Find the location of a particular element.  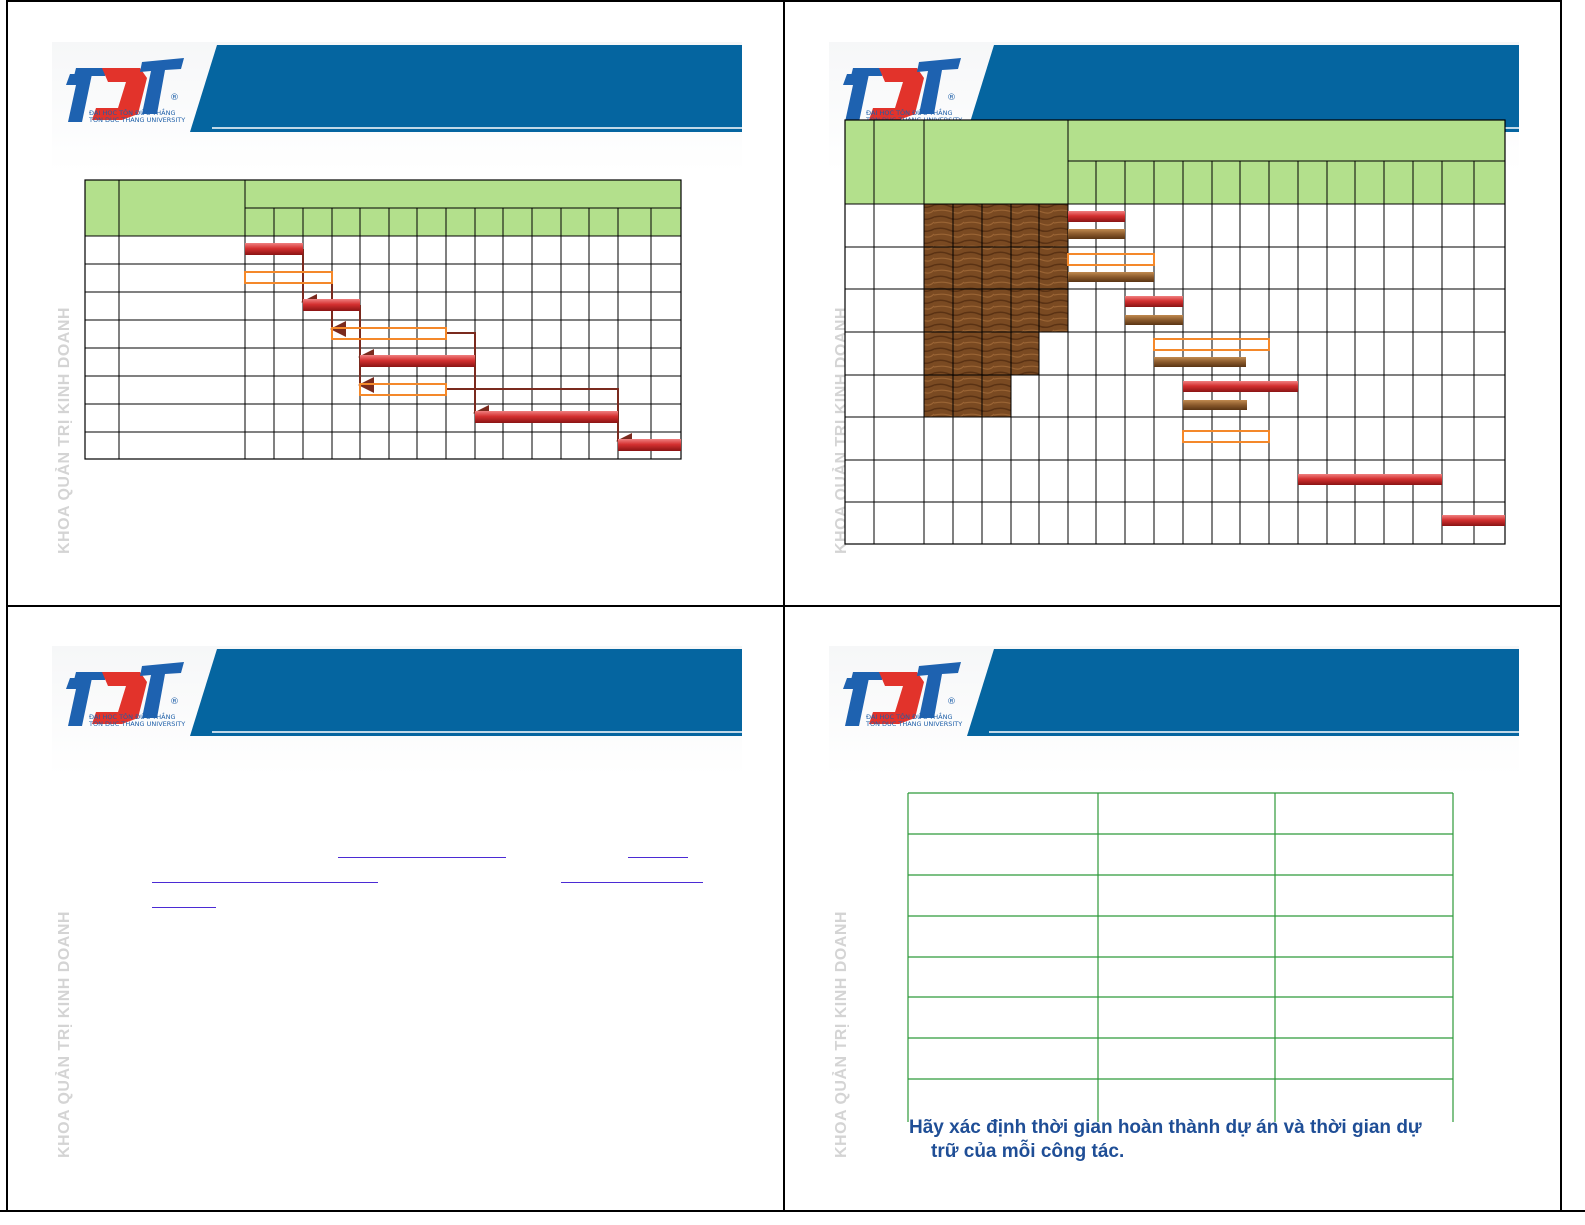

activity-table is located at coordinates (1180, 957).